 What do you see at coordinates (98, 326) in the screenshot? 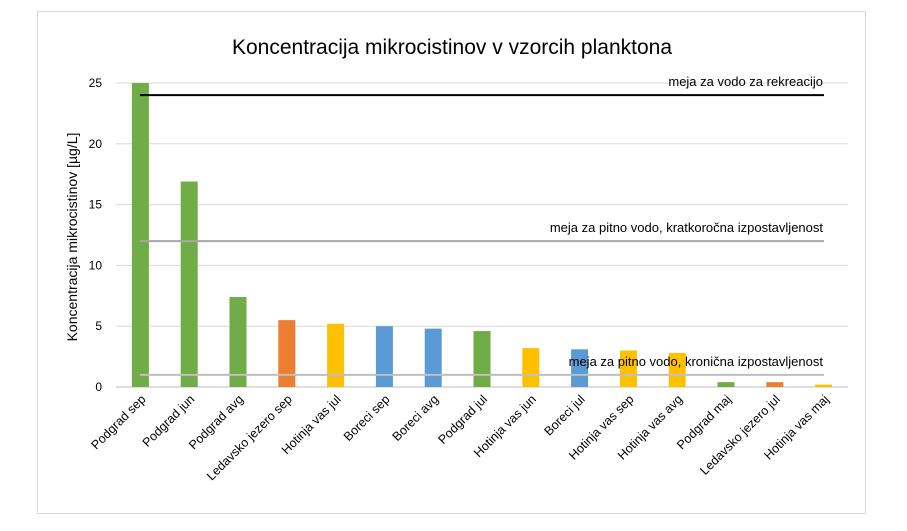
I see `y-tick-label: 5` at bounding box center [98, 326].